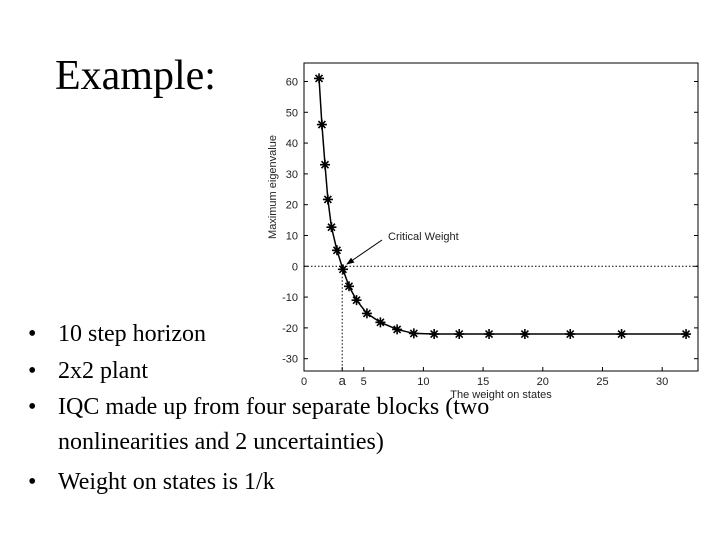 This screenshot has width=720, height=540. I want to click on y-tick-label: 20, so click(292, 206).